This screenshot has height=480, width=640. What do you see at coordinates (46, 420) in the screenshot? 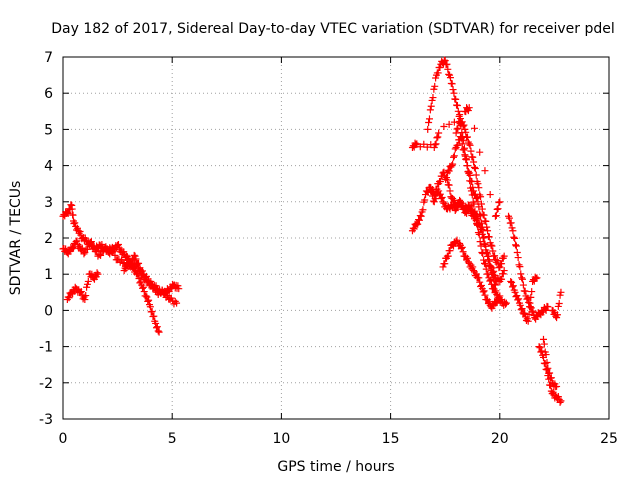
I see `y-tick-label: -3` at bounding box center [46, 420].